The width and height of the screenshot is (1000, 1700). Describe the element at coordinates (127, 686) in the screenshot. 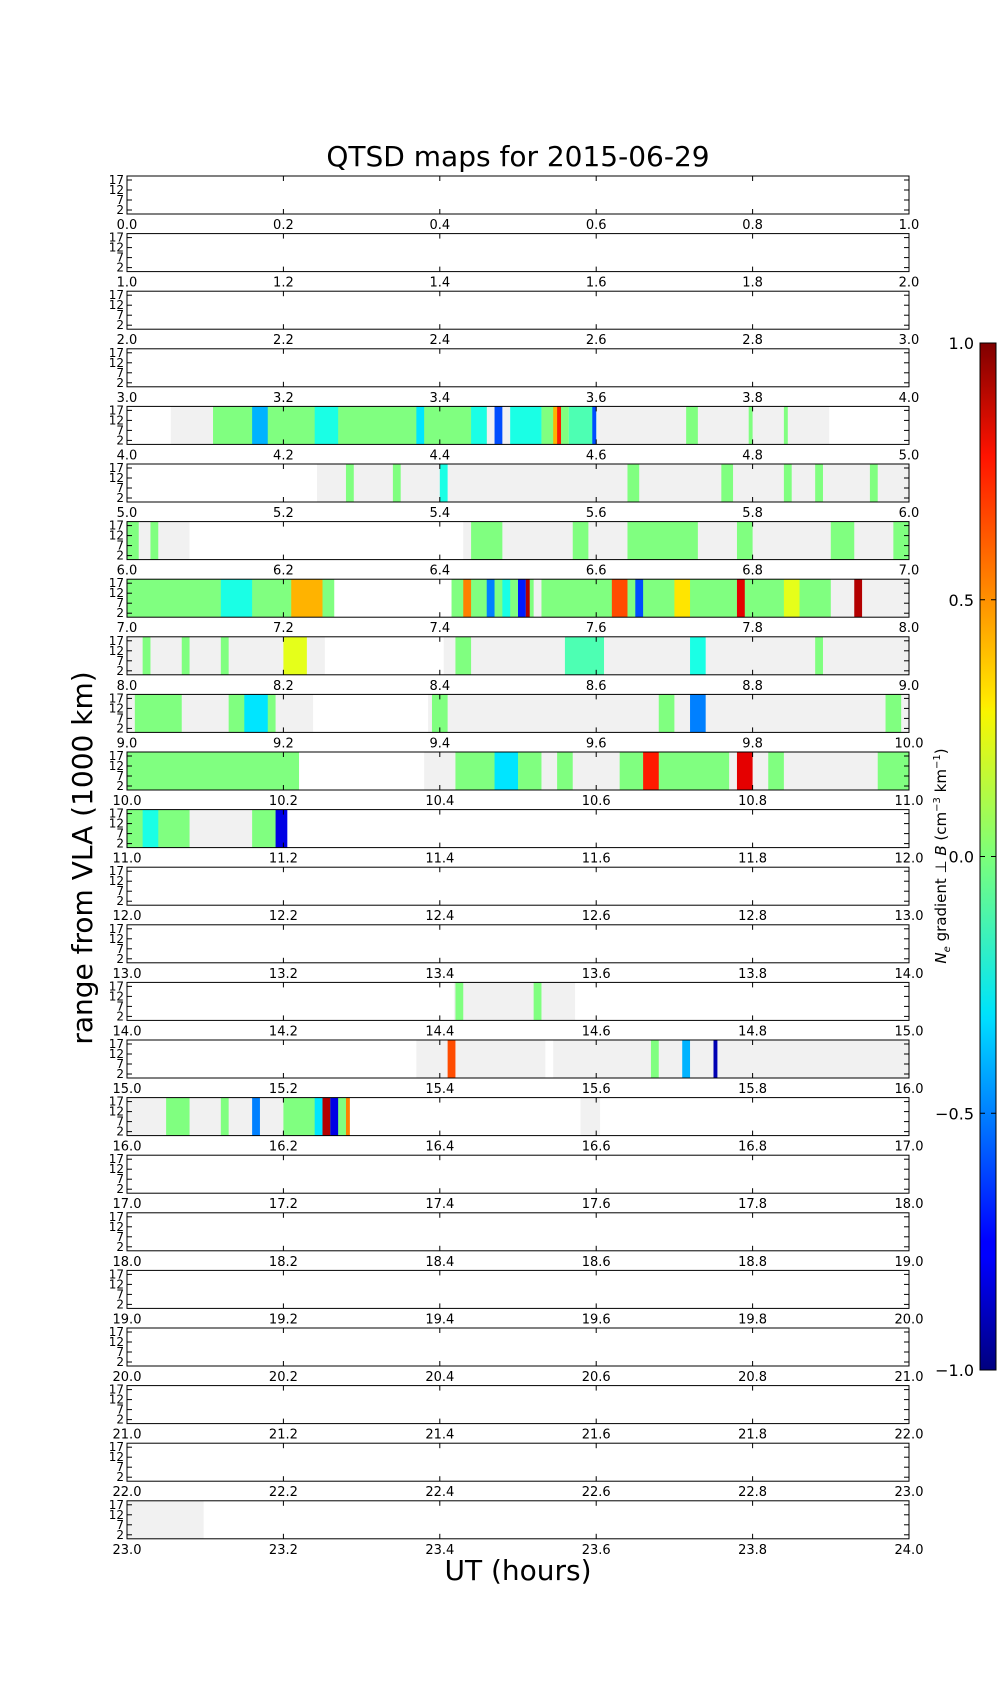

I see `x-tick-label: 8.0` at that location.